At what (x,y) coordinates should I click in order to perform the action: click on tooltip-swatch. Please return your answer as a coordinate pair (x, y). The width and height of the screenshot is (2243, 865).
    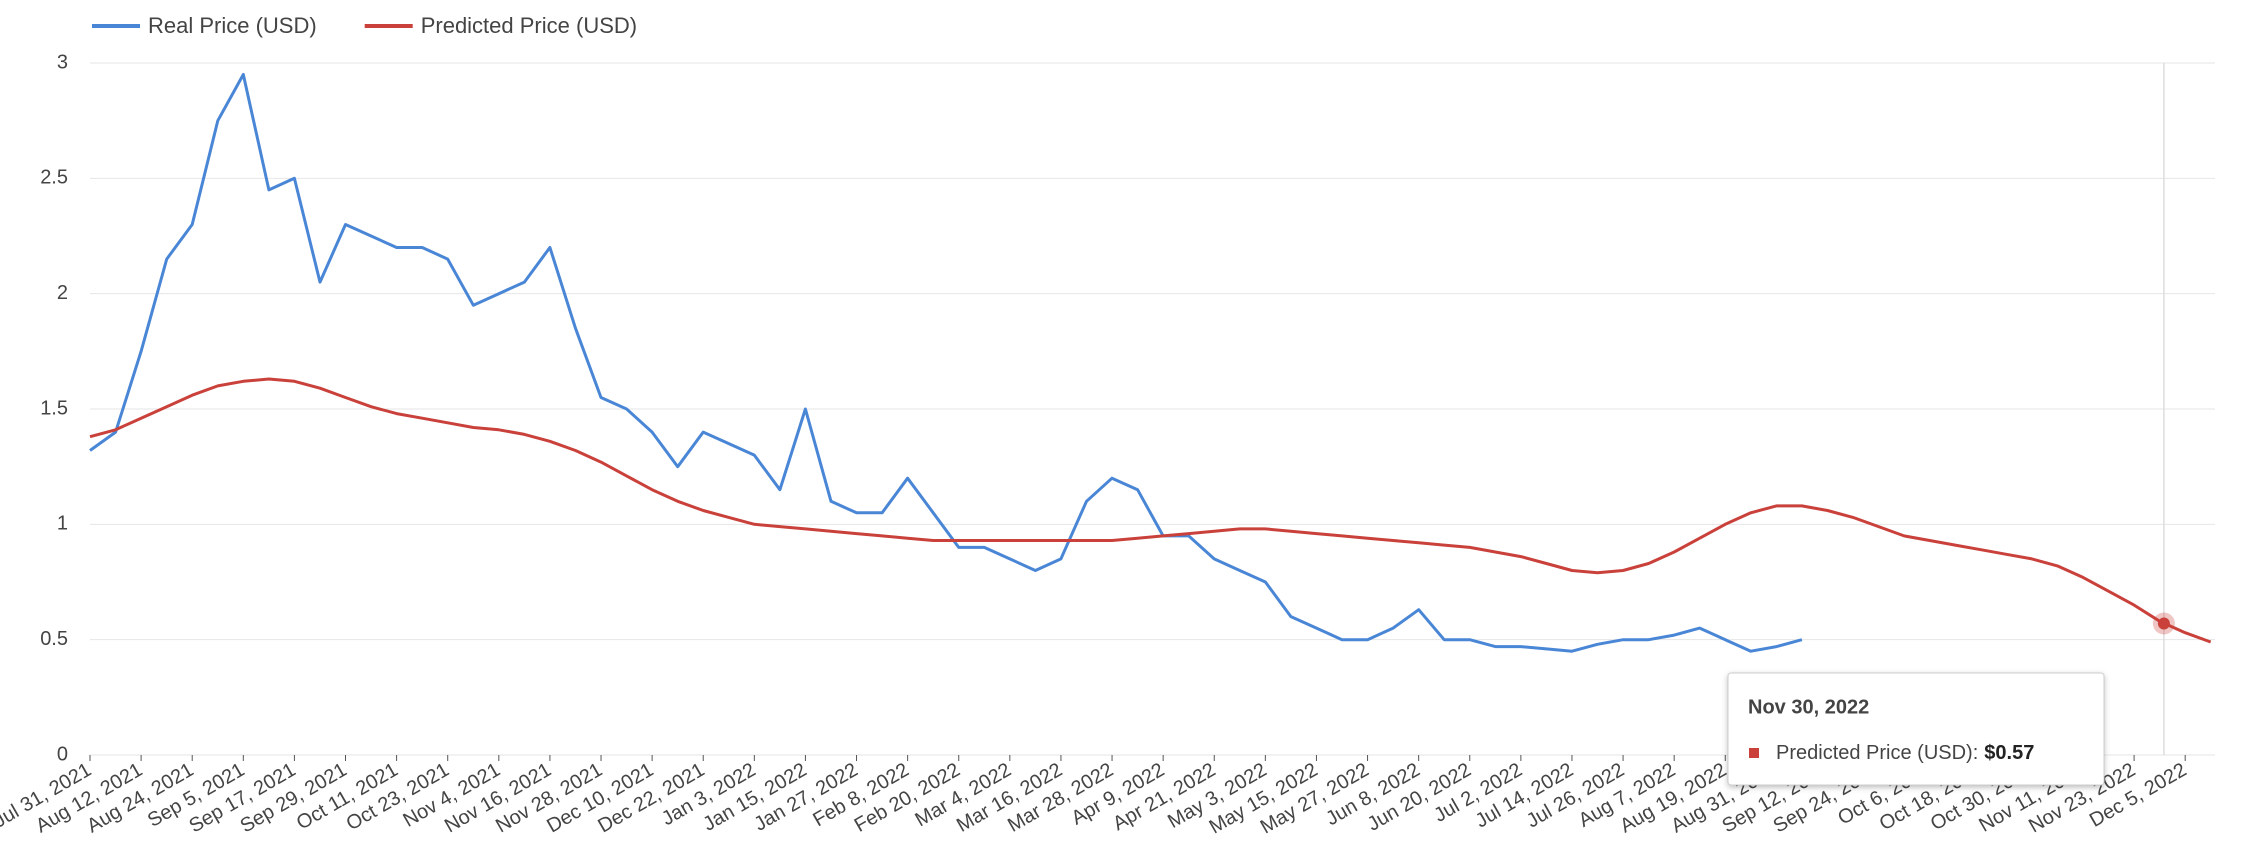
    Looking at the image, I should click on (1754, 753).